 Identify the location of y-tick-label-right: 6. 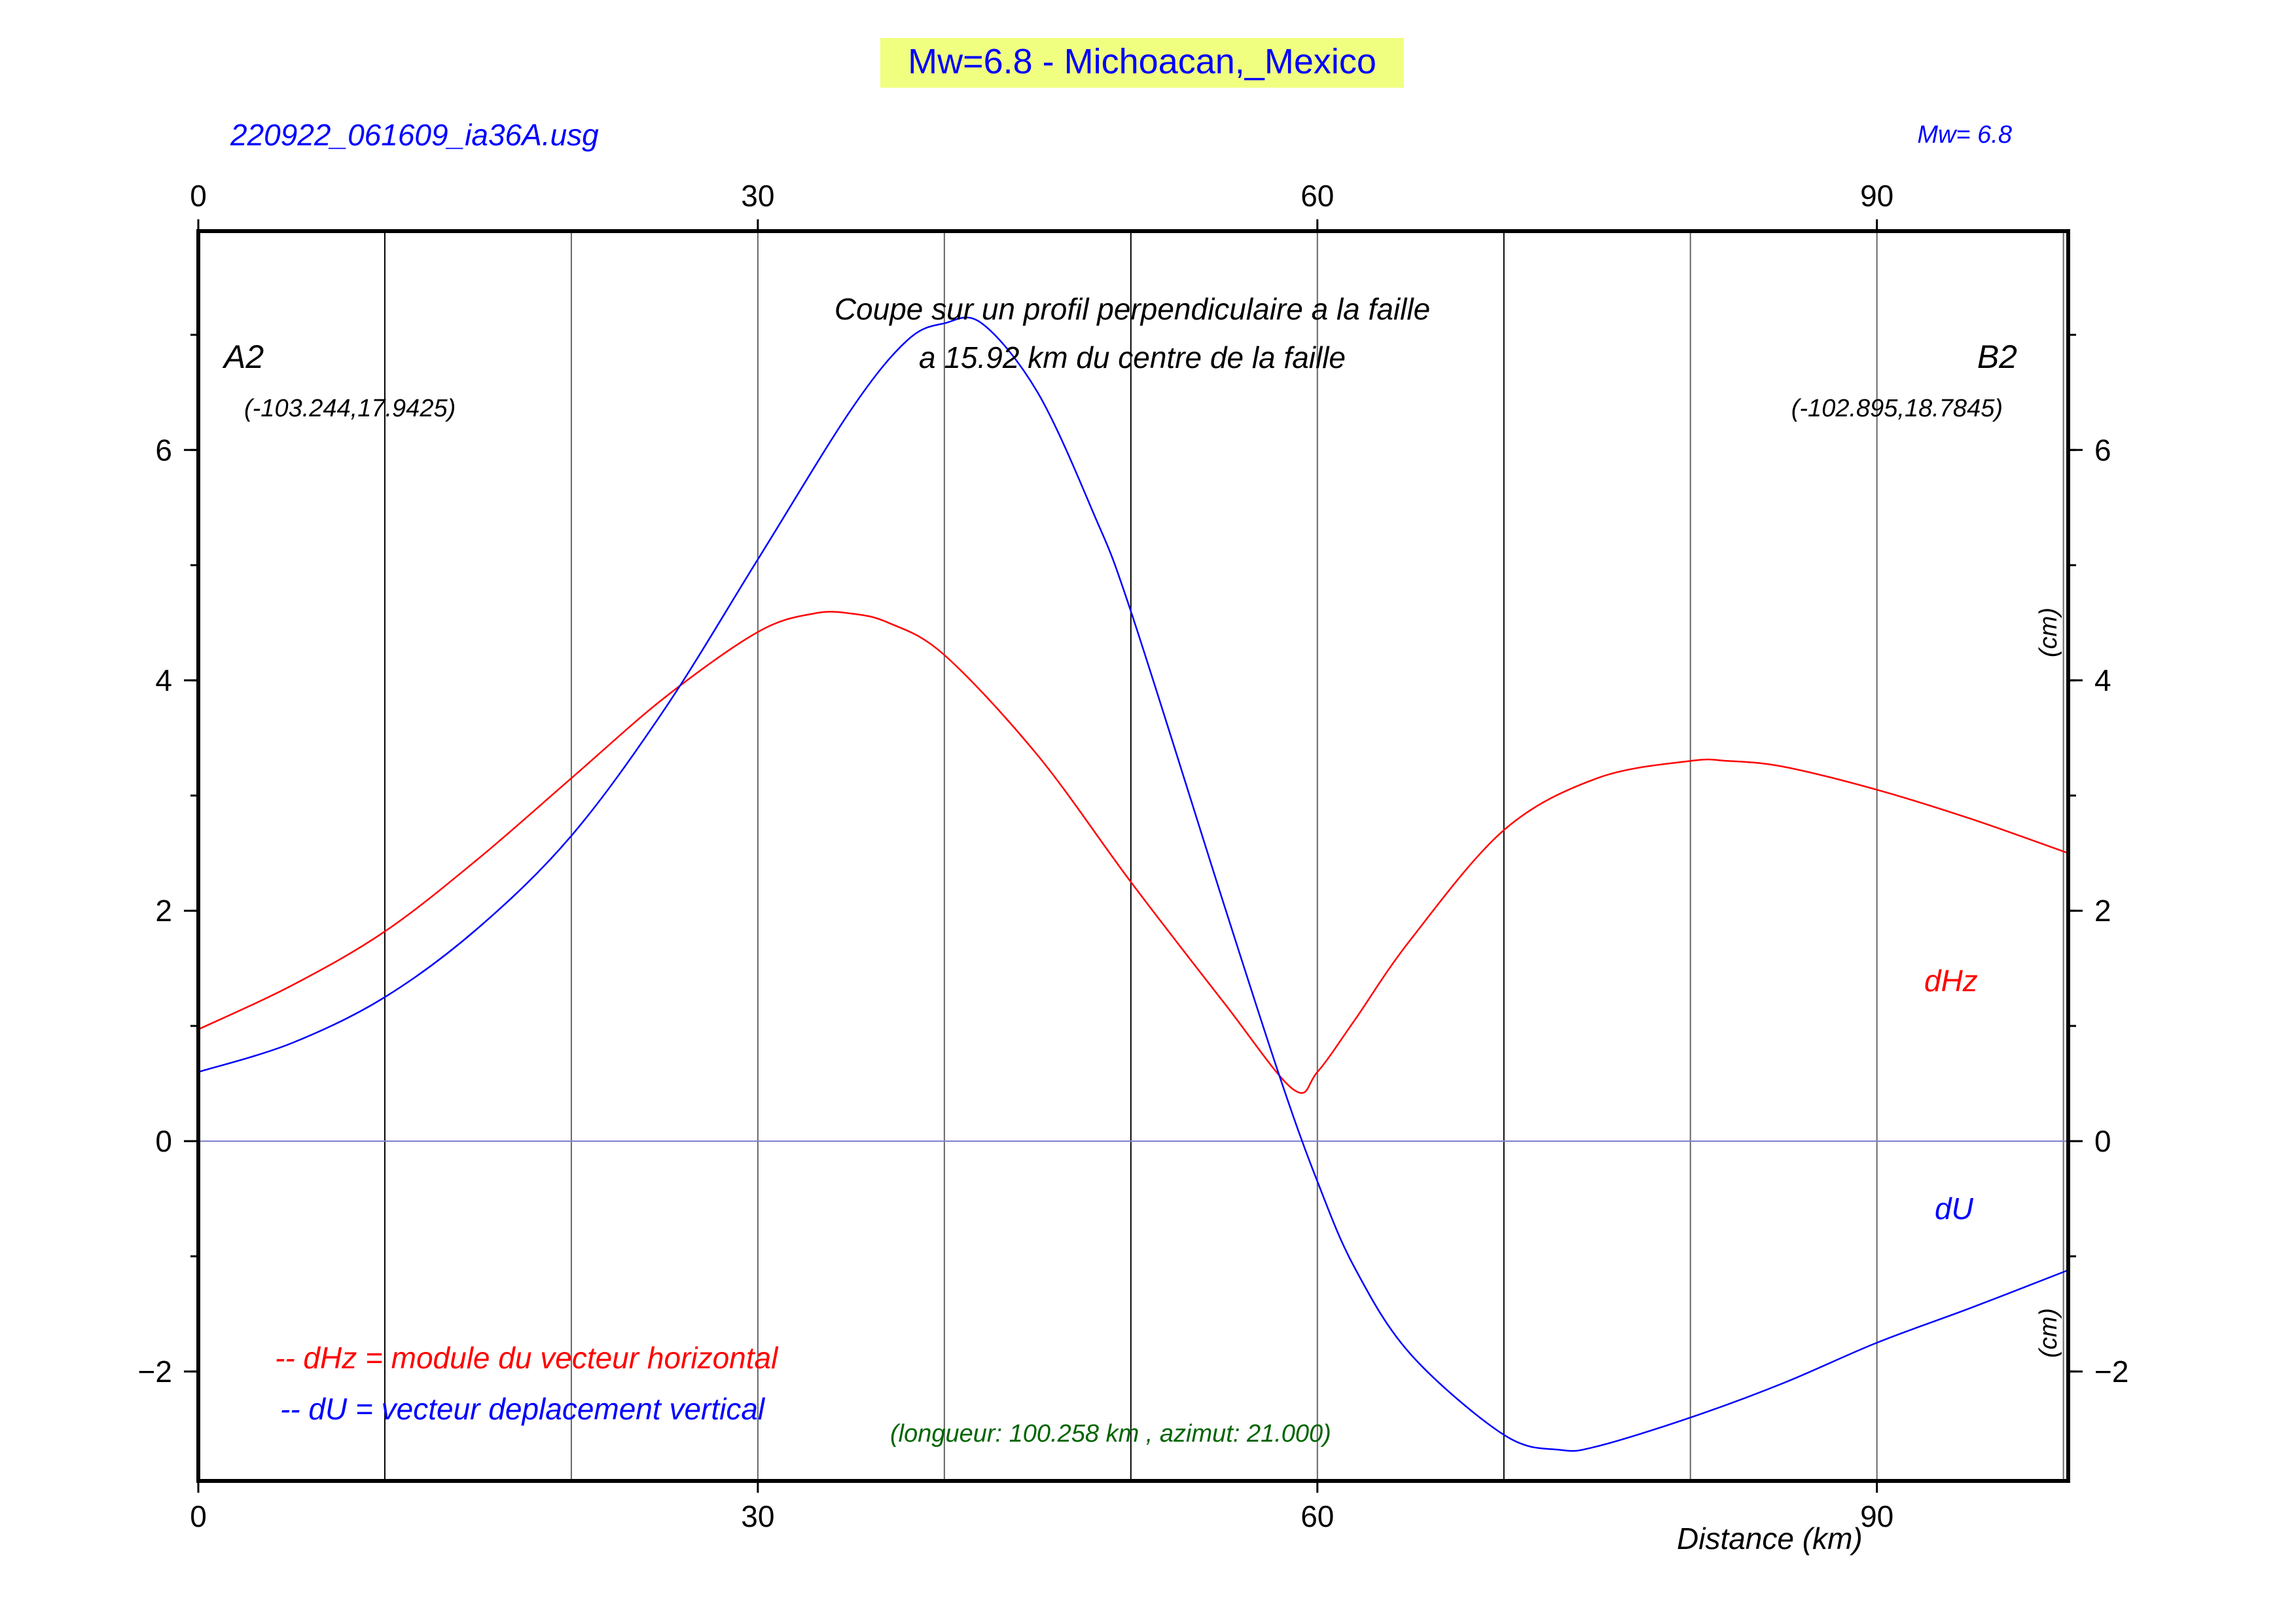
(2102, 450).